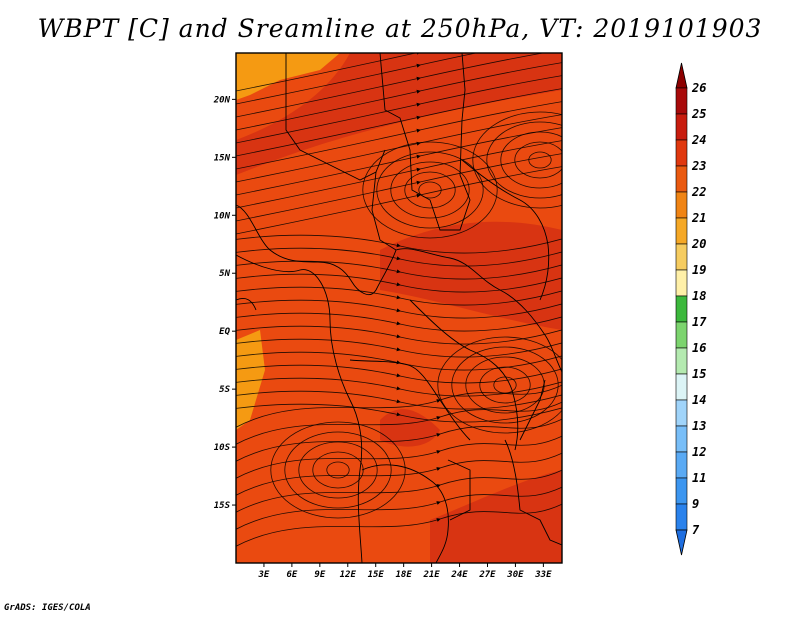 This screenshot has height=618, width=800. I want to click on grads-credit: GrADS: IGES/COLA, so click(47, 608).